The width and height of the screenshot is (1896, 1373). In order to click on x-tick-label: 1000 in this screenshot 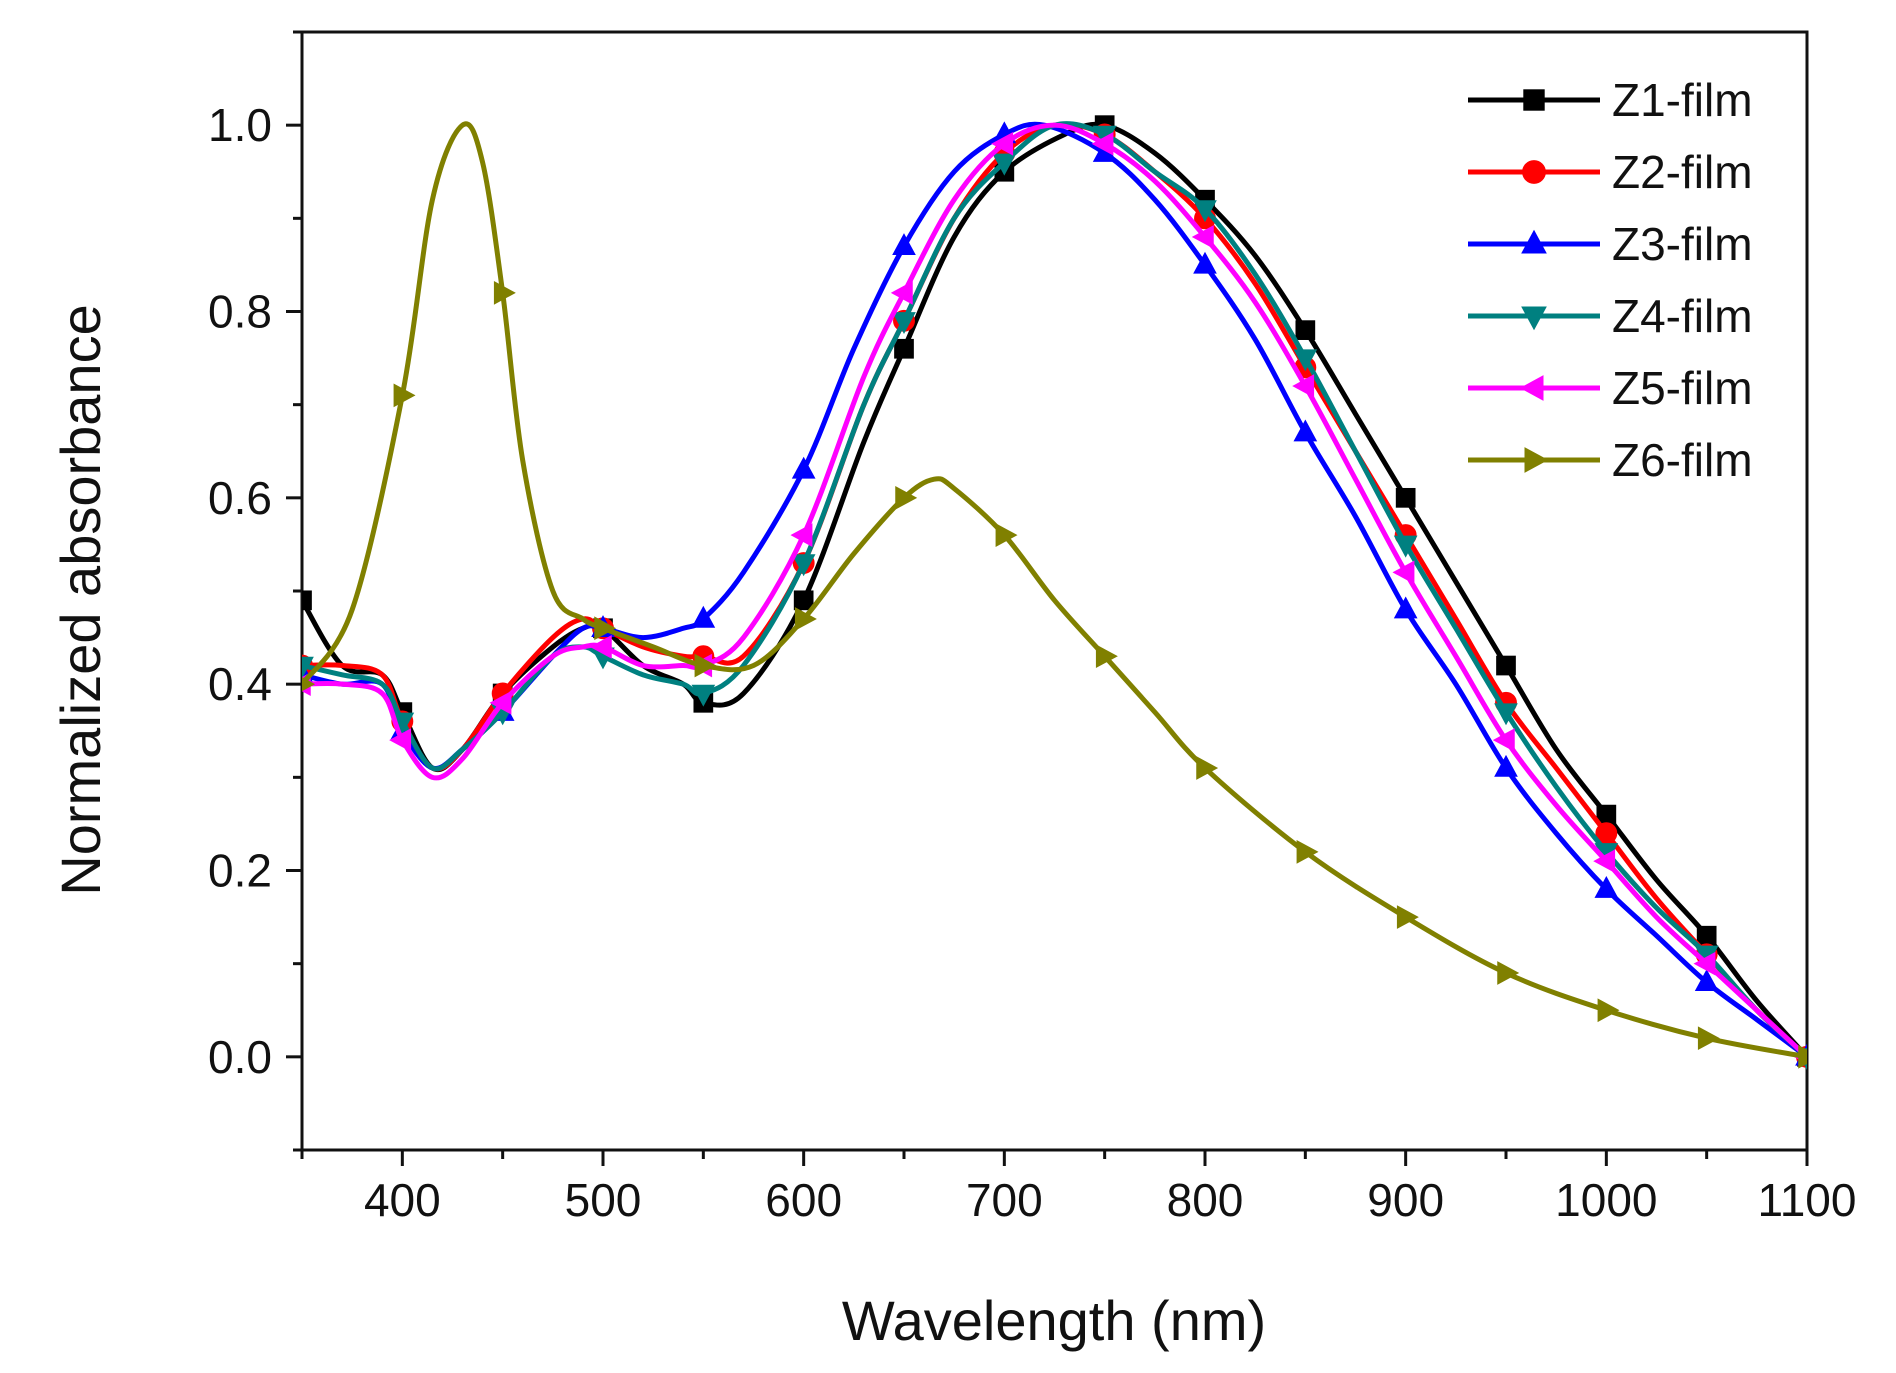, I will do `click(1606, 1200)`.